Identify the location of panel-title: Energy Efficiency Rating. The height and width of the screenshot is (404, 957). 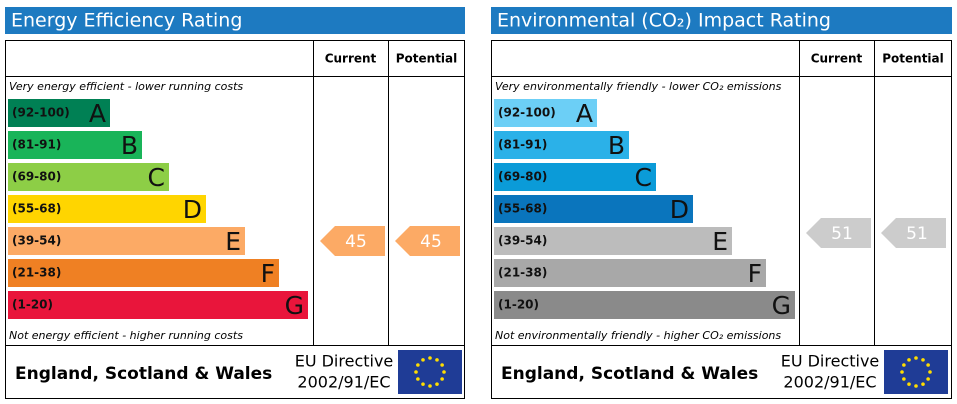
(126, 21).